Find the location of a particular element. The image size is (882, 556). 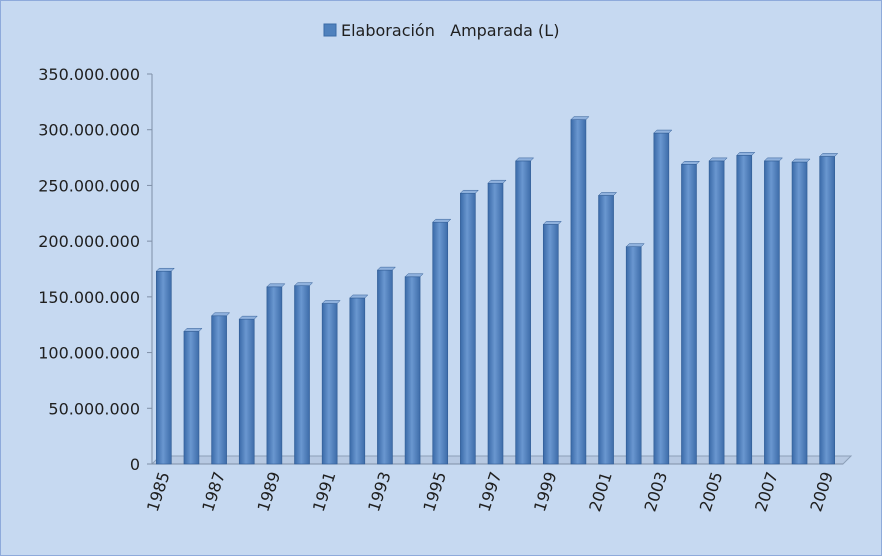

bar-1988 is located at coordinates (248, 390).